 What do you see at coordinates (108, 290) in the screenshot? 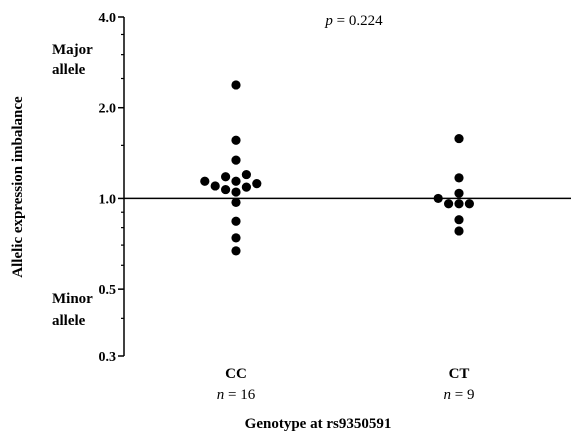
I see `y-tick-label: 0.5` at bounding box center [108, 290].